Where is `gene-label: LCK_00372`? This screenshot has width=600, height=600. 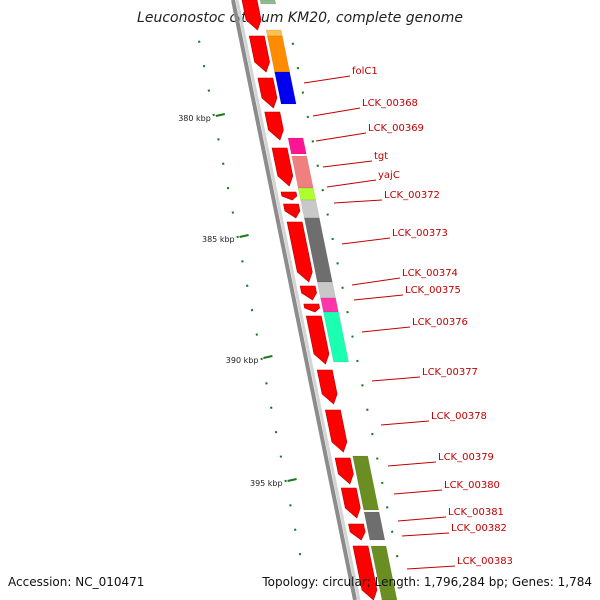 gene-label: LCK_00372 is located at coordinates (412, 195).